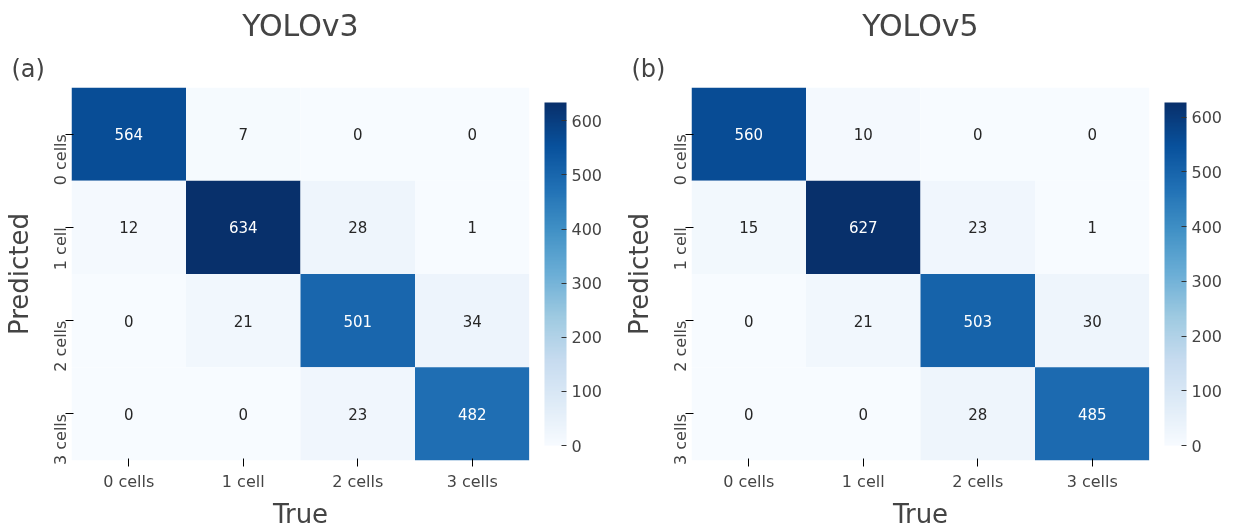 The width and height of the screenshot is (1244, 531). I want to click on text: (b), so click(648, 68).